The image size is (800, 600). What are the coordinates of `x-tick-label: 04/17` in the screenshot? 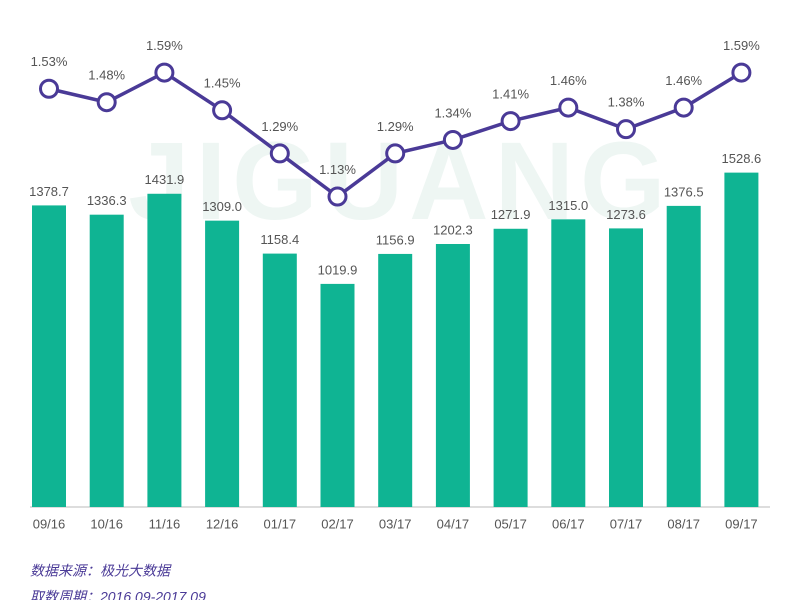 It's located at (453, 523).